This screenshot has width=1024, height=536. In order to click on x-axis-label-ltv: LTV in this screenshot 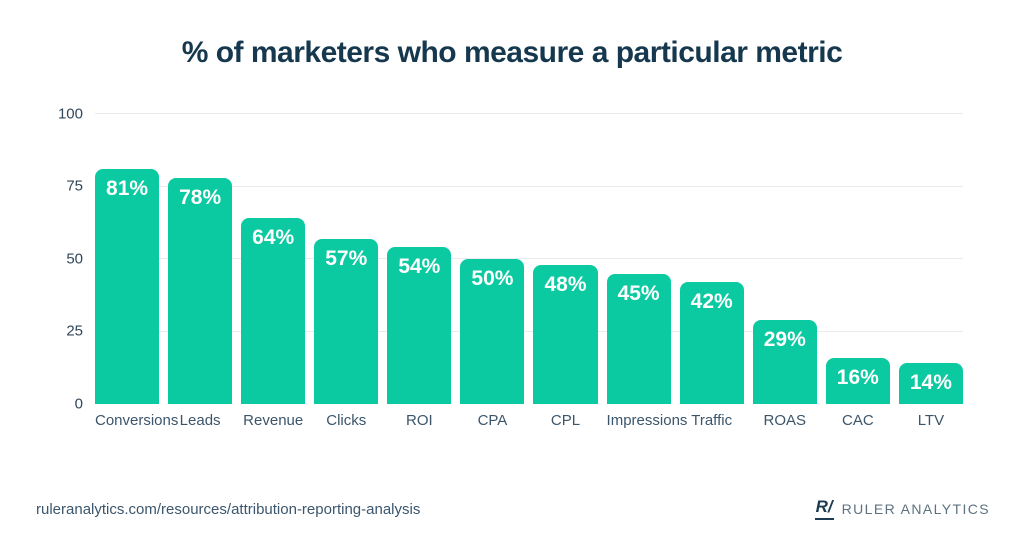, I will do `click(931, 420)`.